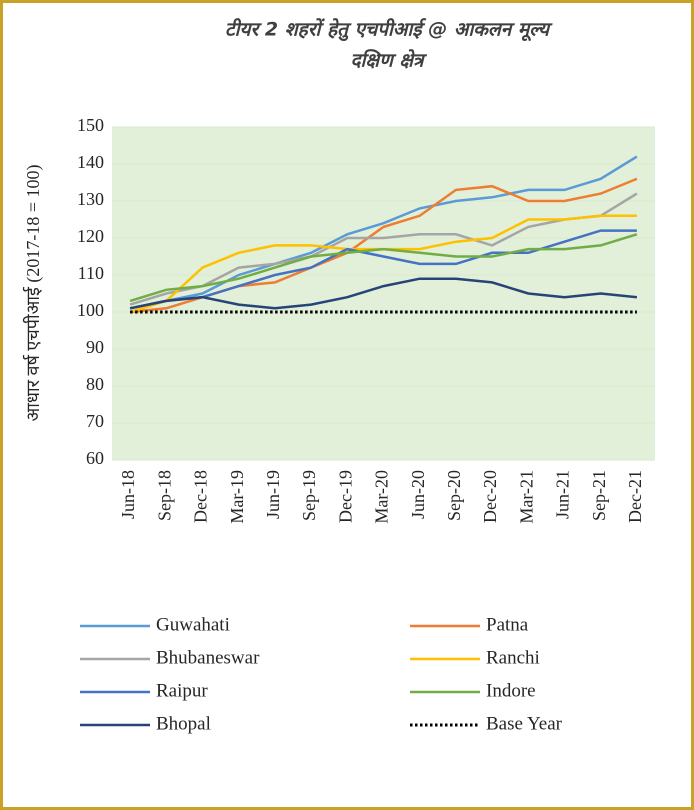  What do you see at coordinates (524, 723) in the screenshot?
I see `legend-label: Base Year` at bounding box center [524, 723].